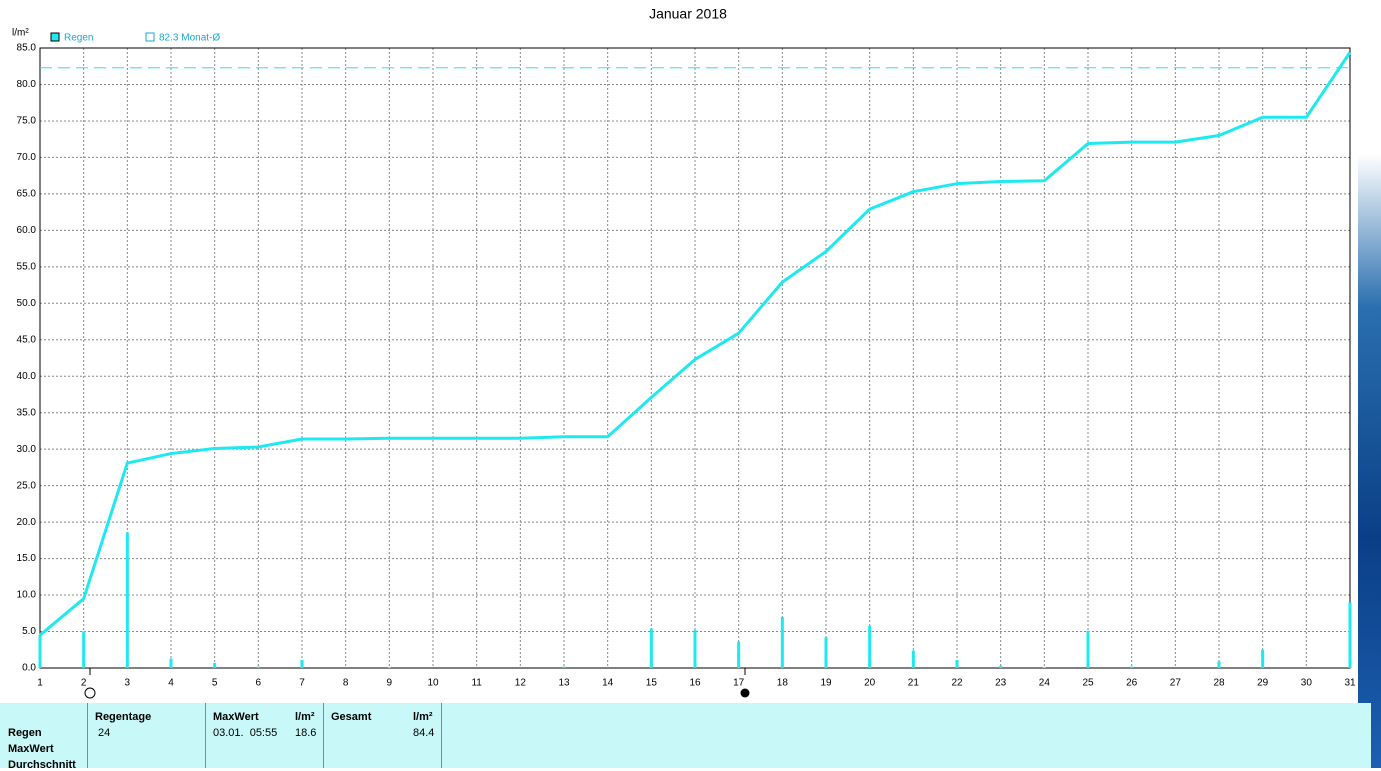  What do you see at coordinates (695, 683) in the screenshot?
I see `x-tick-label: 16` at bounding box center [695, 683].